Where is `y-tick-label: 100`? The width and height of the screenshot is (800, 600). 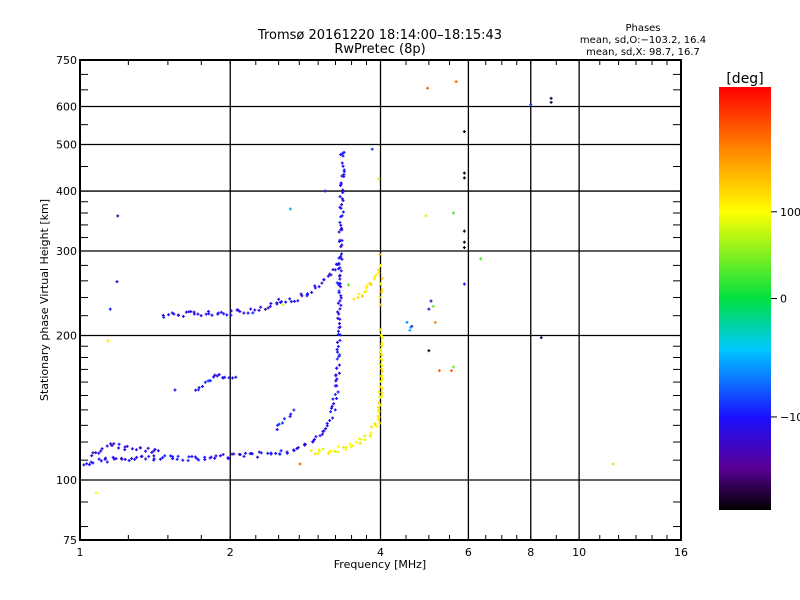
y-tick-label: 100 is located at coordinates (66, 480).